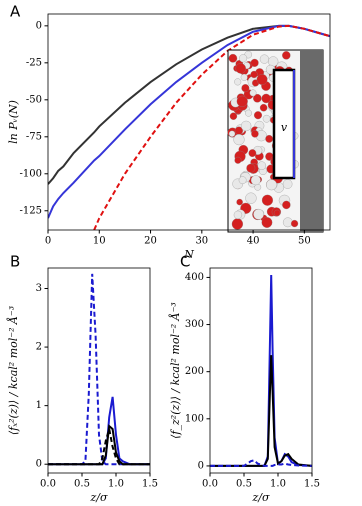 The image size is (362, 506). What do you see at coordinates (48, 241) in the screenshot?
I see `x-tick-label: 0` at bounding box center [48, 241].